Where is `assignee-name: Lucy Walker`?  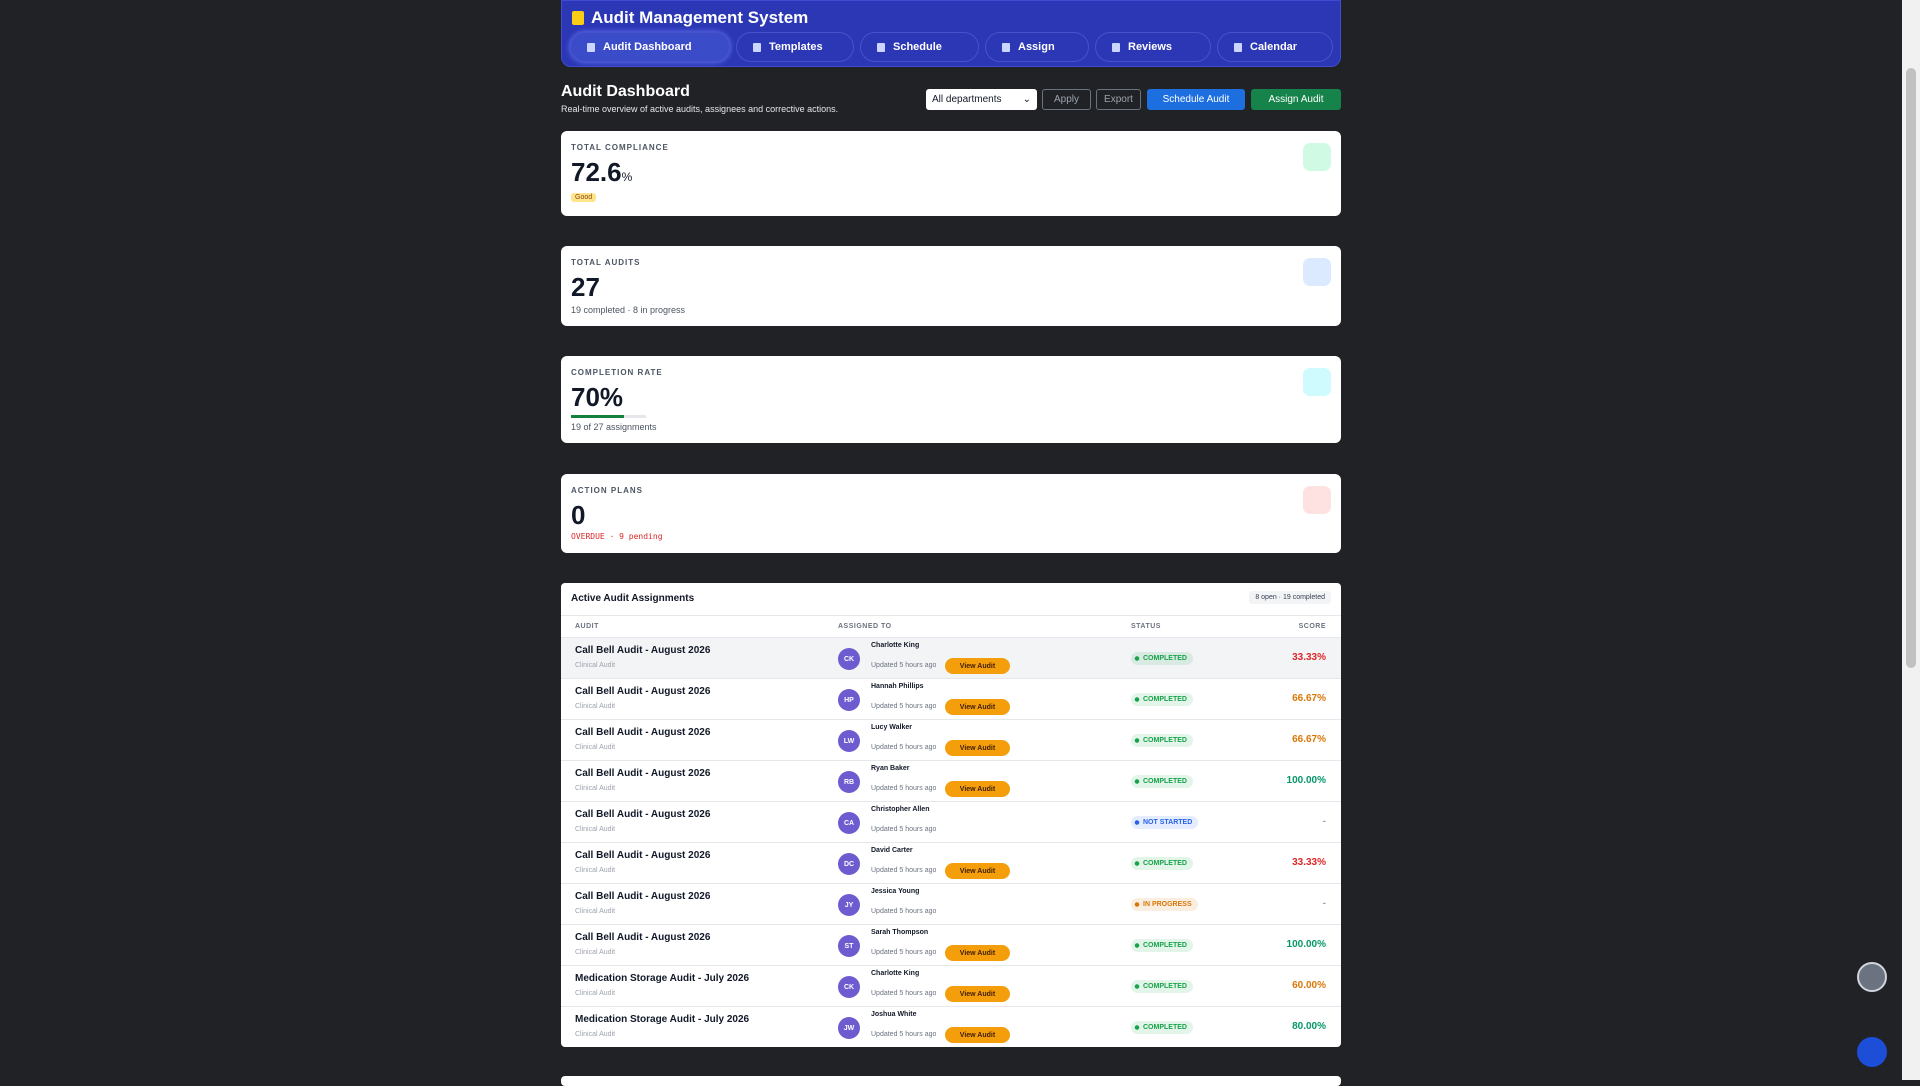 assignee-name: Lucy Walker is located at coordinates (891, 727).